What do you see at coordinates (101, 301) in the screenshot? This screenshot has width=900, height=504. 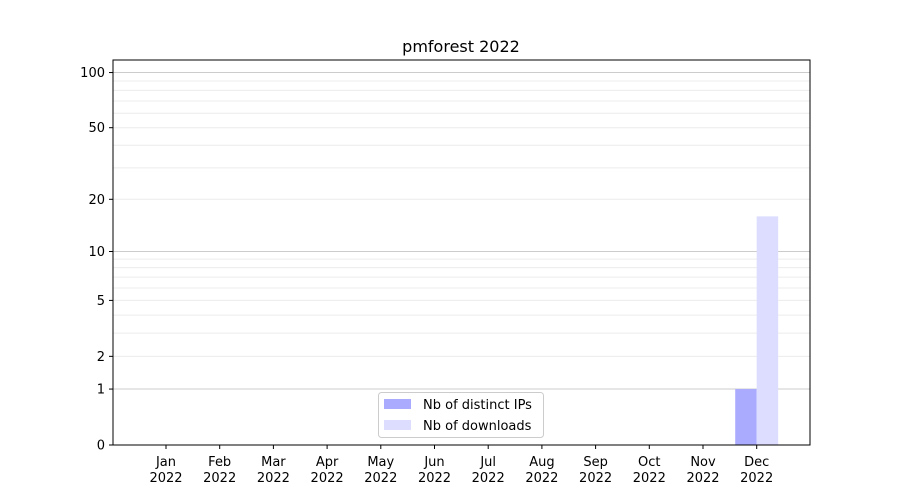 I see `y-tick-label: 5` at bounding box center [101, 301].